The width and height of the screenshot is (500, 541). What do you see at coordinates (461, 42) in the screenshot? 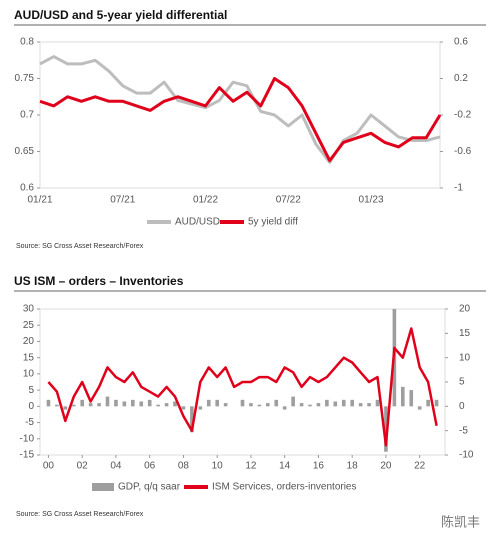
I see `y2-tick-label: 0.6` at bounding box center [461, 42].